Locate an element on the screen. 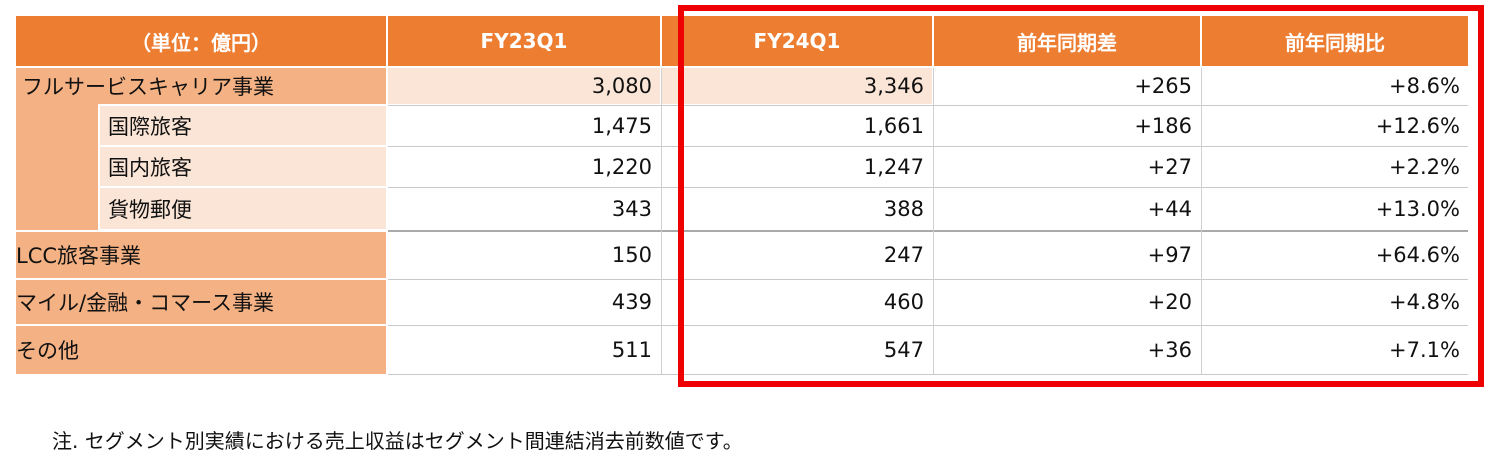  cell-fy24q1: 247 is located at coordinates (903, 255).